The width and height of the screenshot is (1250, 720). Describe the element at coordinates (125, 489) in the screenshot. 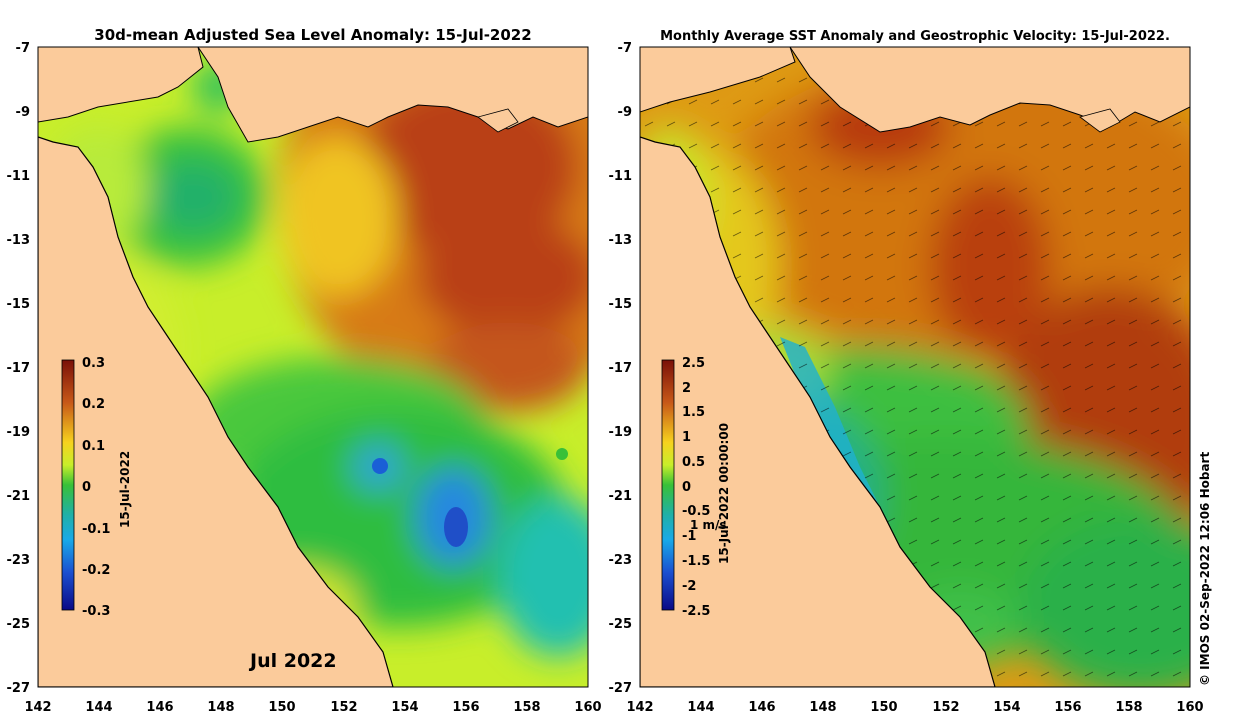

I see `sla-colorbar-date-label: 15-Jul-2022` at that location.